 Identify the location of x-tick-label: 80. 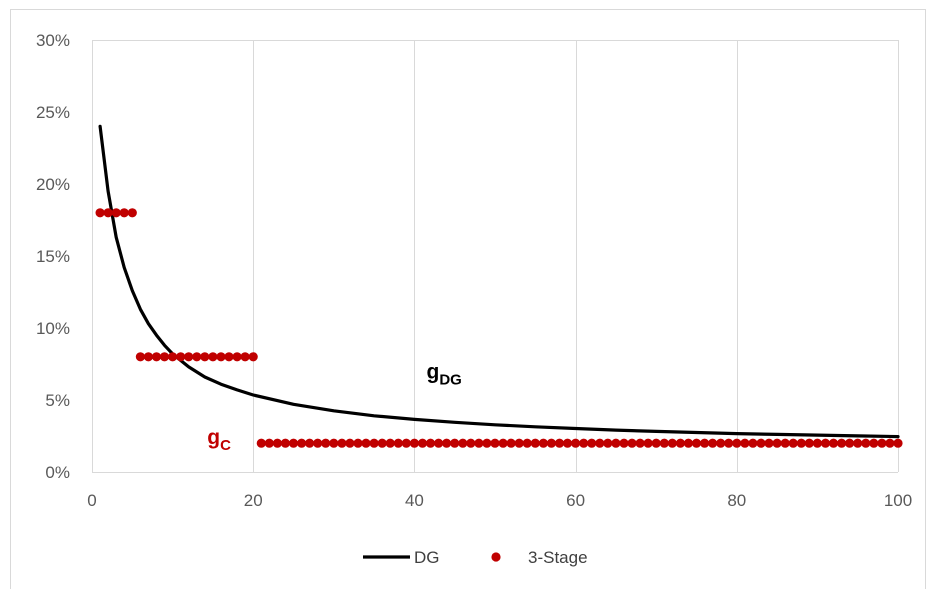
(736, 500).